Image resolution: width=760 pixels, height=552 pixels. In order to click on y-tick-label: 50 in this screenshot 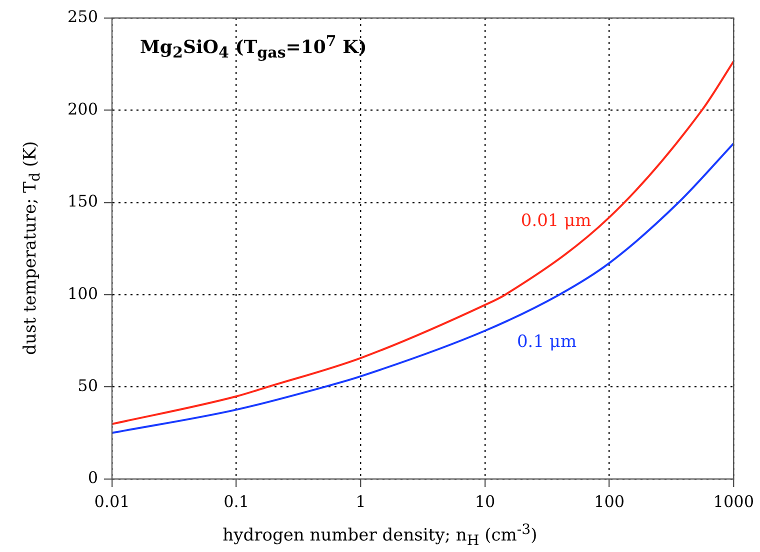, I will do `click(88, 385)`.